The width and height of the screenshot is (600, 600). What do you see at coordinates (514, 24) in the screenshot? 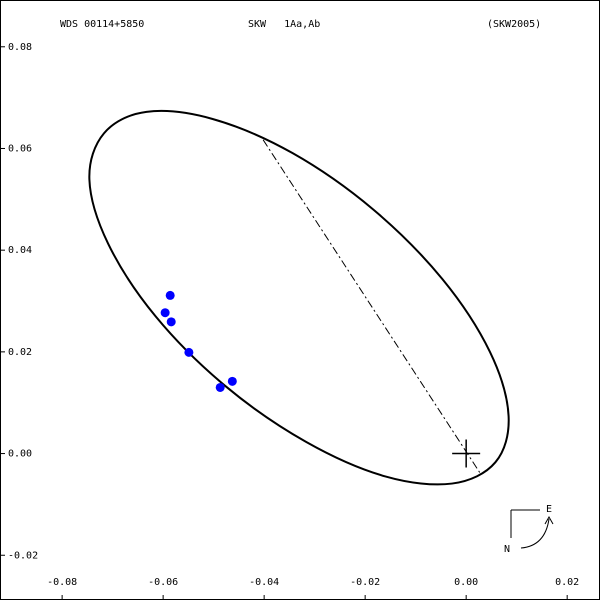
I see `header-right: (SKW2005)` at bounding box center [514, 24].